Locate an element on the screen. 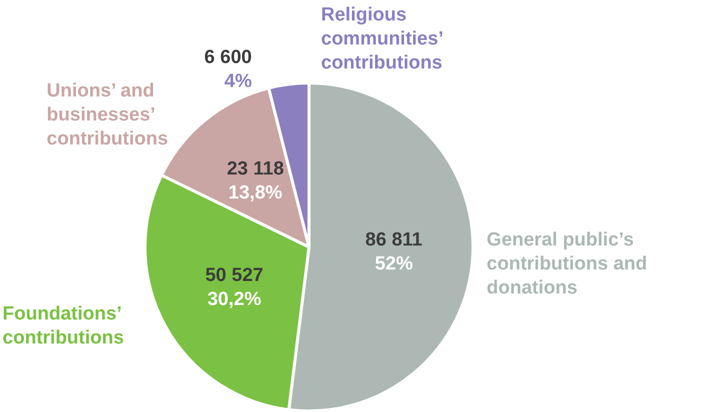  data-label: 6 600 4% is located at coordinates (228, 69).